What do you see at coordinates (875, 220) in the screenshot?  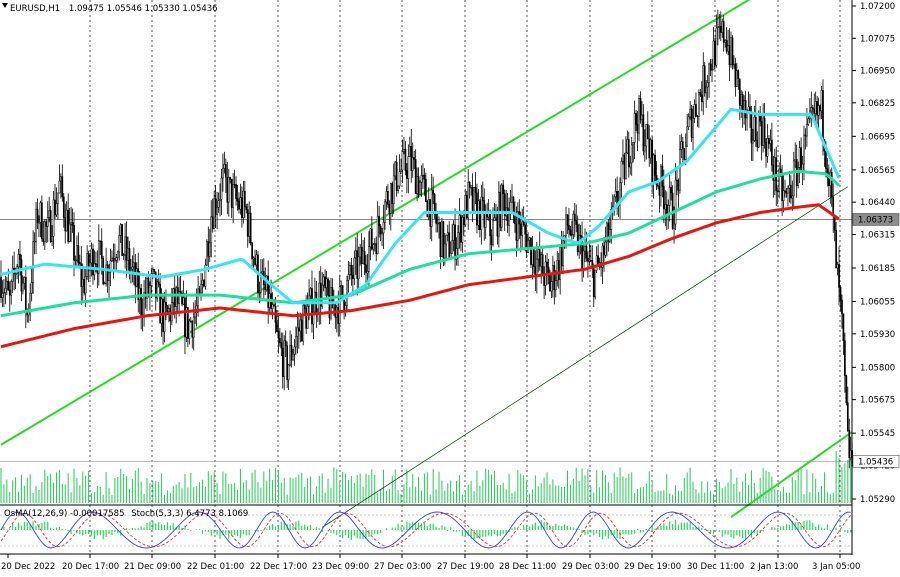 I see `marked-level-label: 1.06373` at bounding box center [875, 220].